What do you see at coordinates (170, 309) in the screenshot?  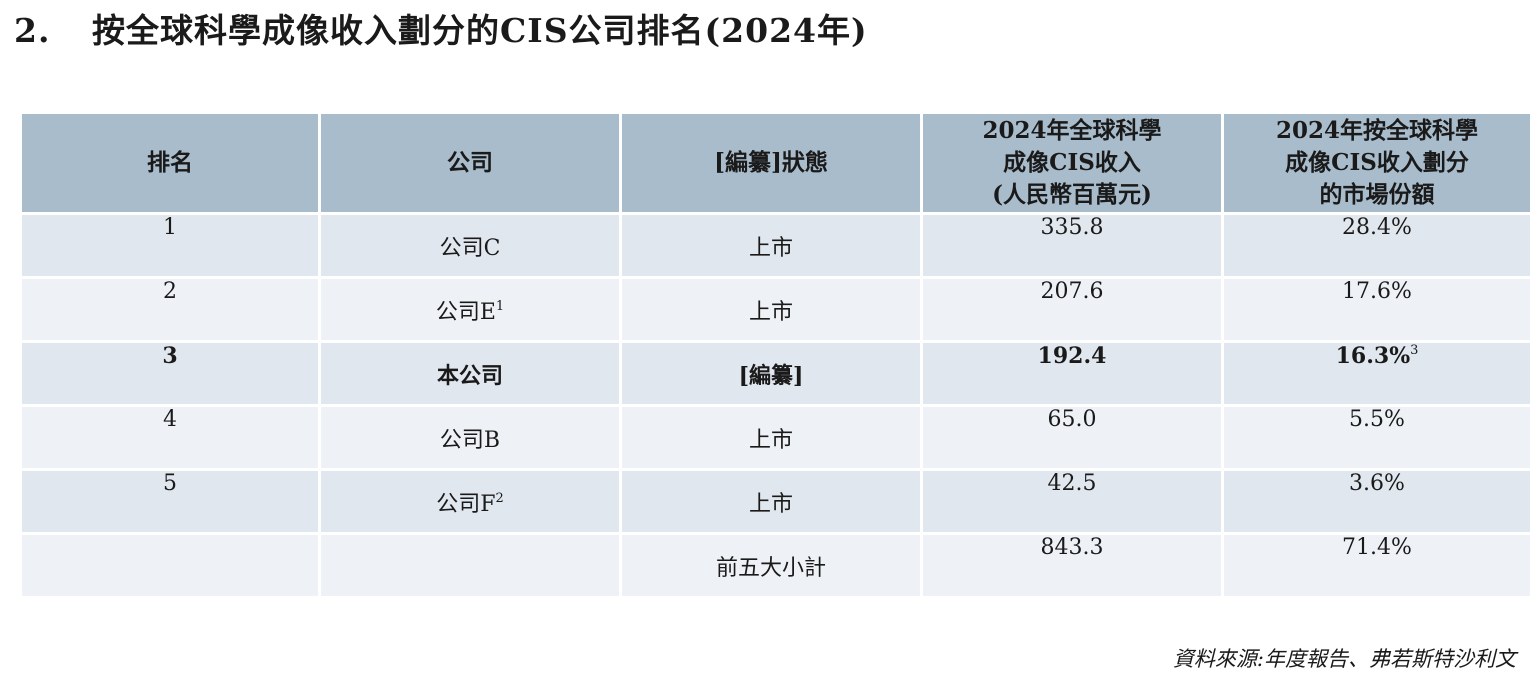 I see `rank-cell: 2` at bounding box center [170, 309].